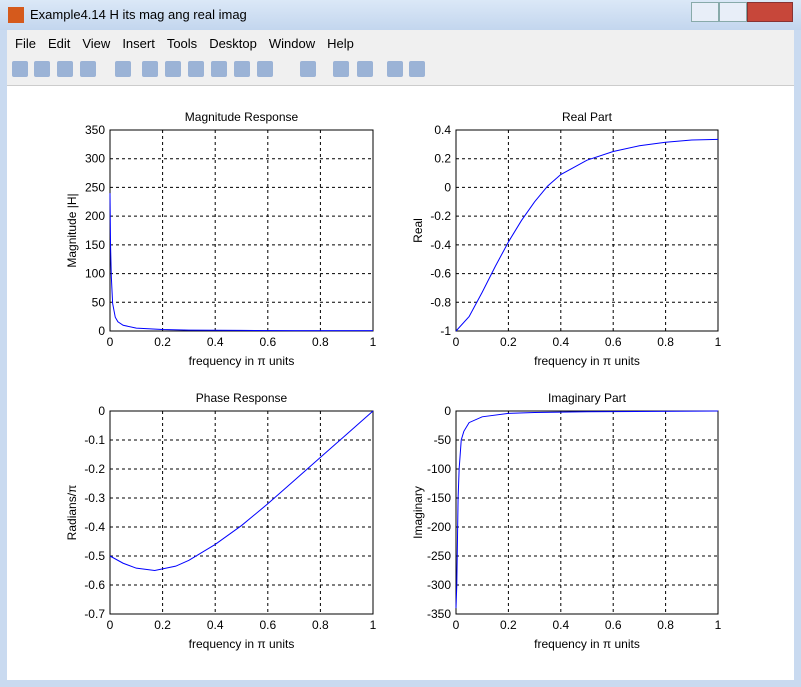 This screenshot has width=801, height=687. What do you see at coordinates (25, 43) in the screenshot?
I see `menu-item: File` at bounding box center [25, 43].